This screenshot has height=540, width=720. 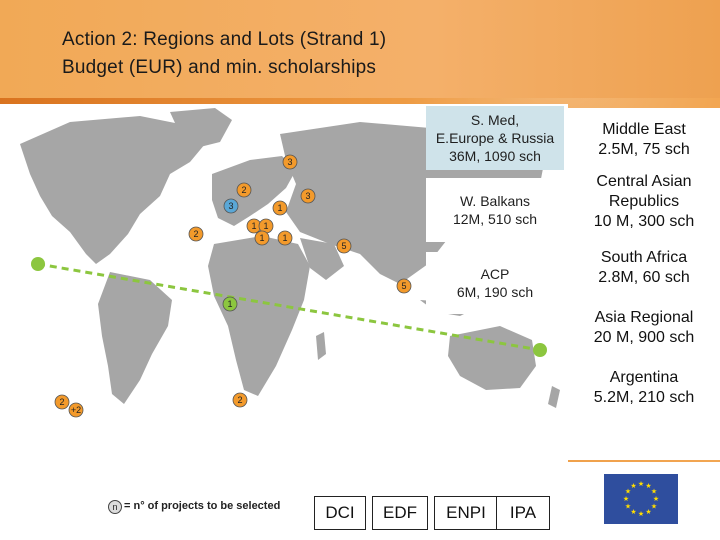 I want to click on new-zealand-shape, so click(x=554, y=397).